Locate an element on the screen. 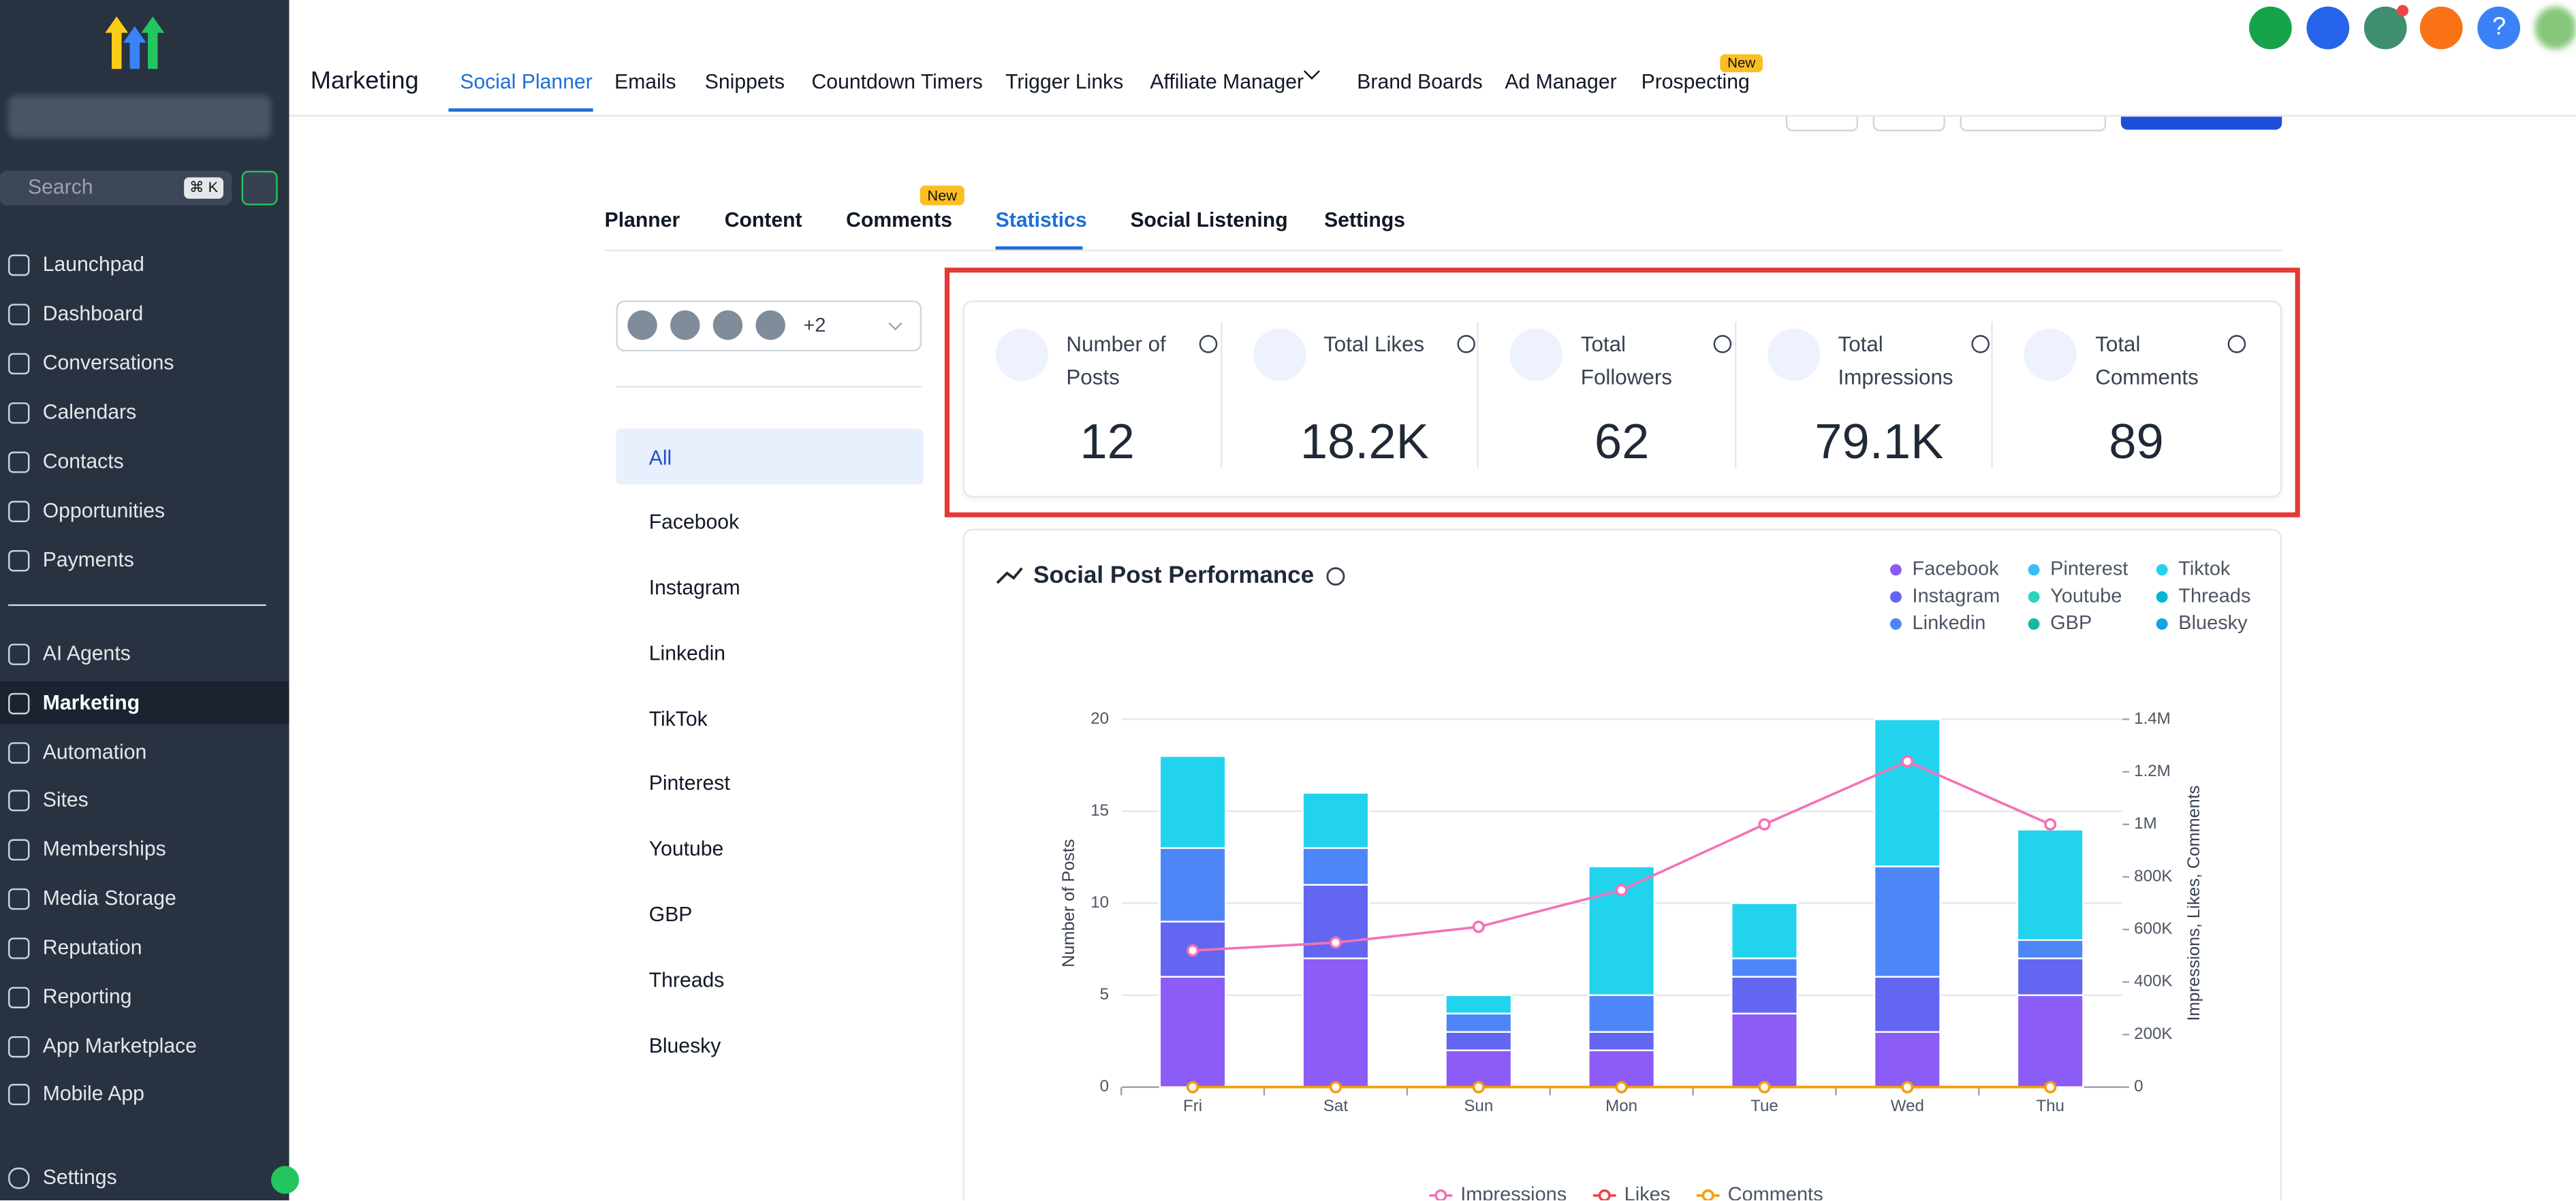 This screenshot has height=1201, width=2576. sidebar-item: Opportunities is located at coordinates (144, 511).